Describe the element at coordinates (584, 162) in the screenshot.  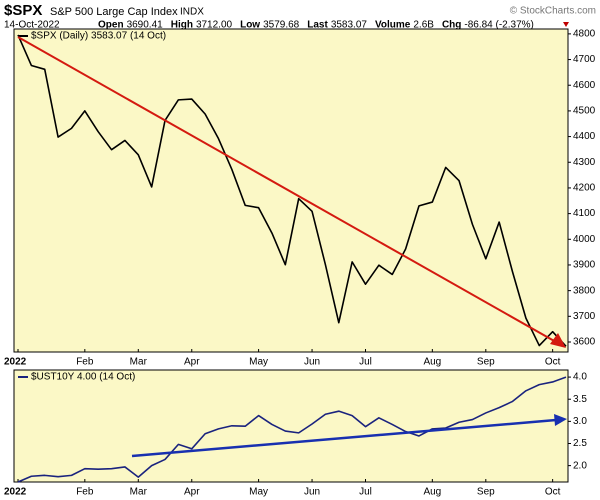
I see `y-tick-label: 4300` at that location.